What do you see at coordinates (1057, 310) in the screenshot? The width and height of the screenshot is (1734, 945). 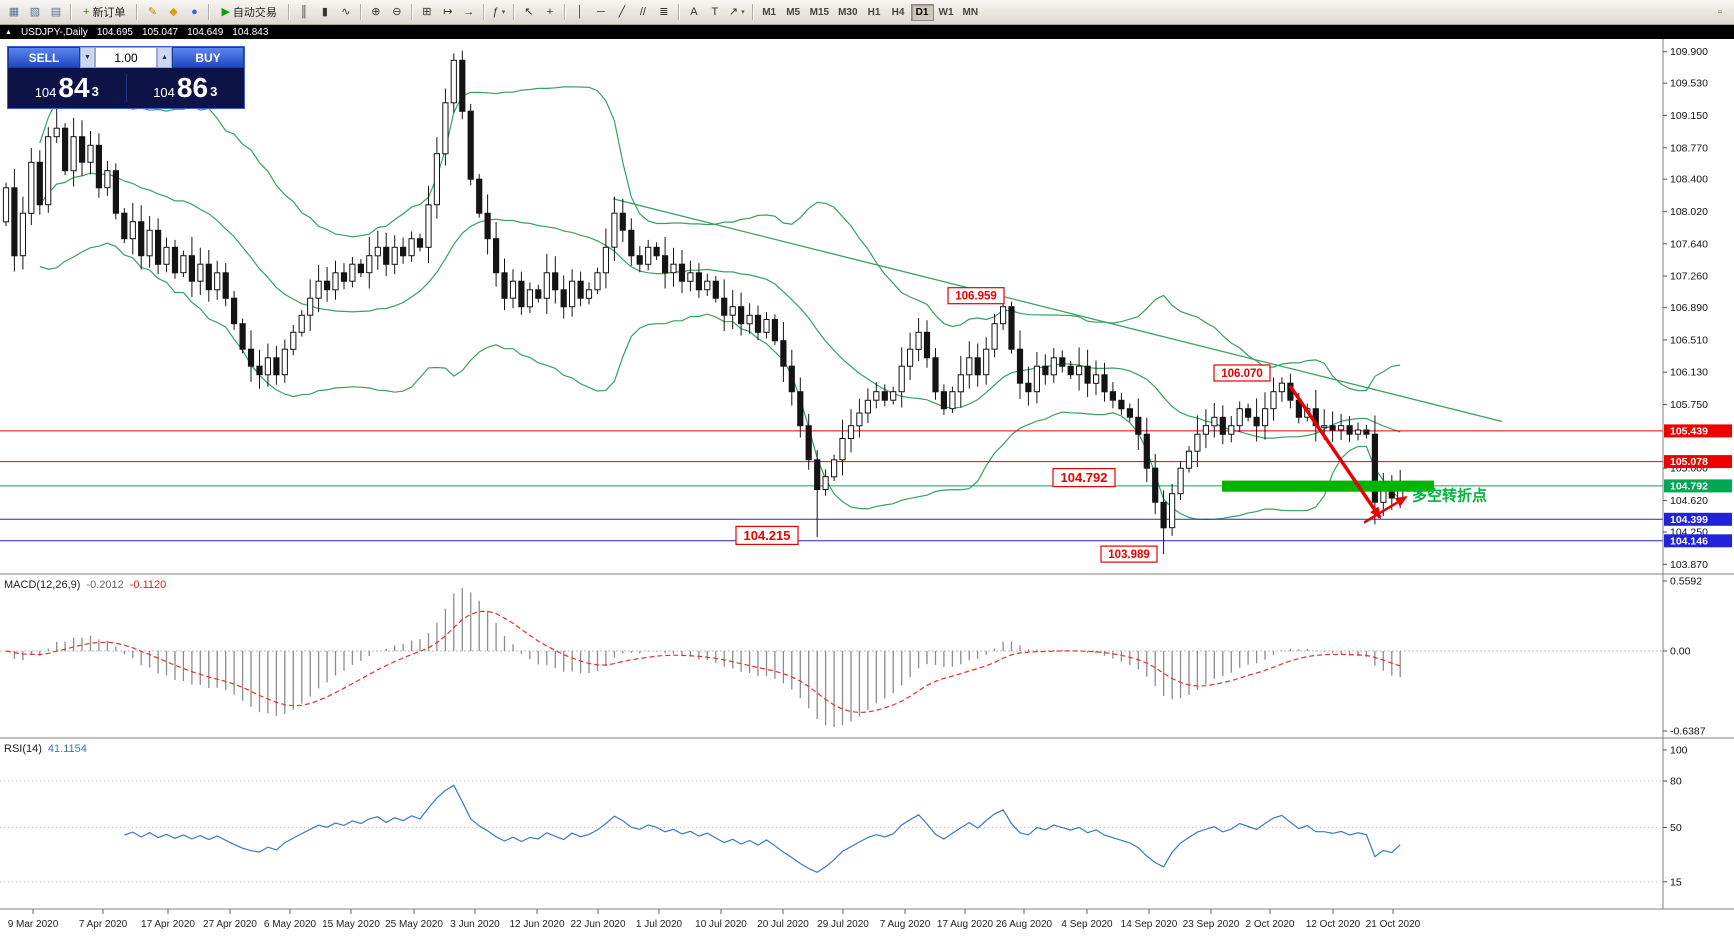 I see `descending-trendline` at bounding box center [1057, 310].